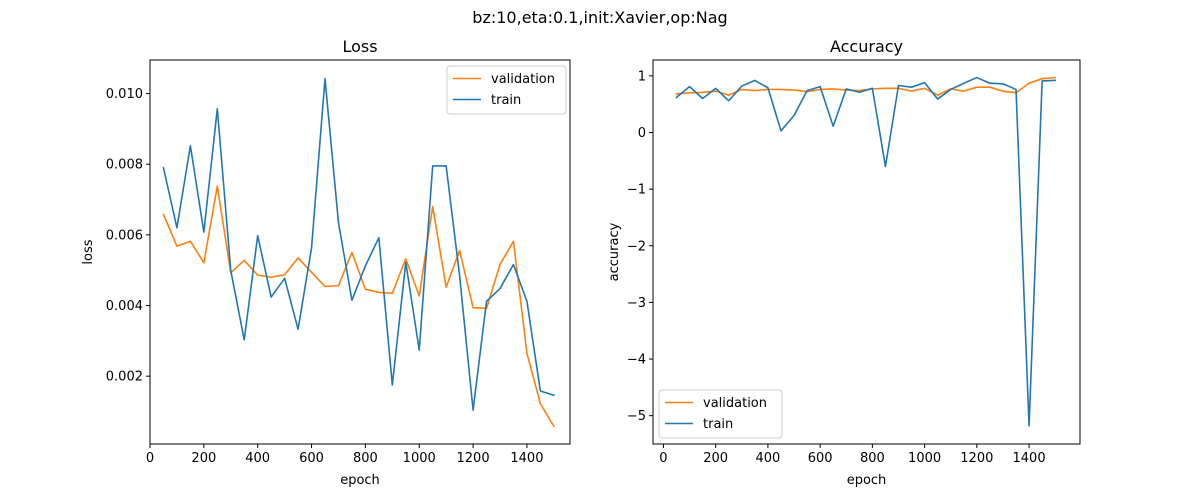 This screenshot has width=1200, height=504. Describe the element at coordinates (866, 86) in the screenshot. I see `series-line-validation` at that location.